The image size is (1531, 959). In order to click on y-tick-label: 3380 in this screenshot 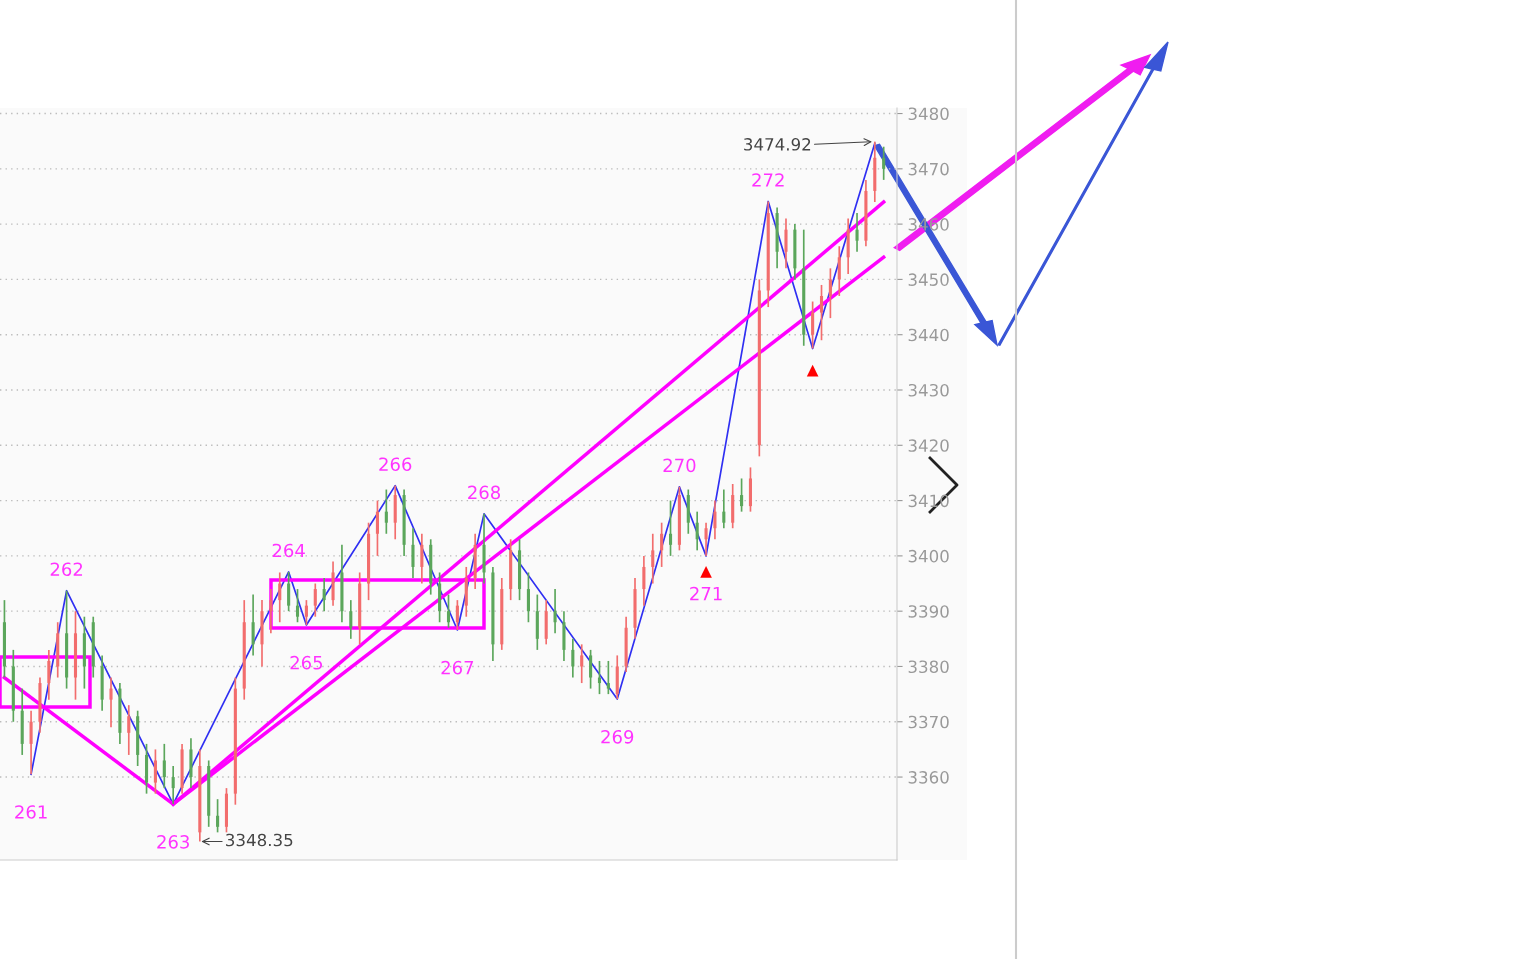, I will do `click(928, 667)`.